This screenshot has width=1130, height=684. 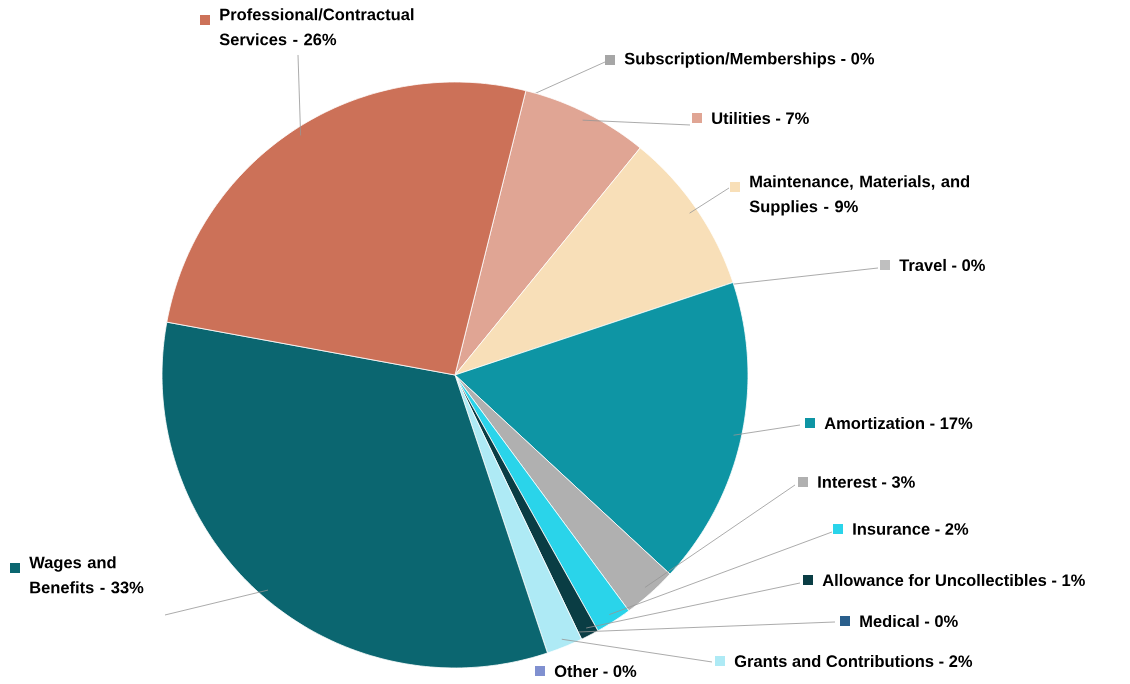 I want to click on legend-label: Subscription/Memberships - 0%, so click(x=749, y=60).